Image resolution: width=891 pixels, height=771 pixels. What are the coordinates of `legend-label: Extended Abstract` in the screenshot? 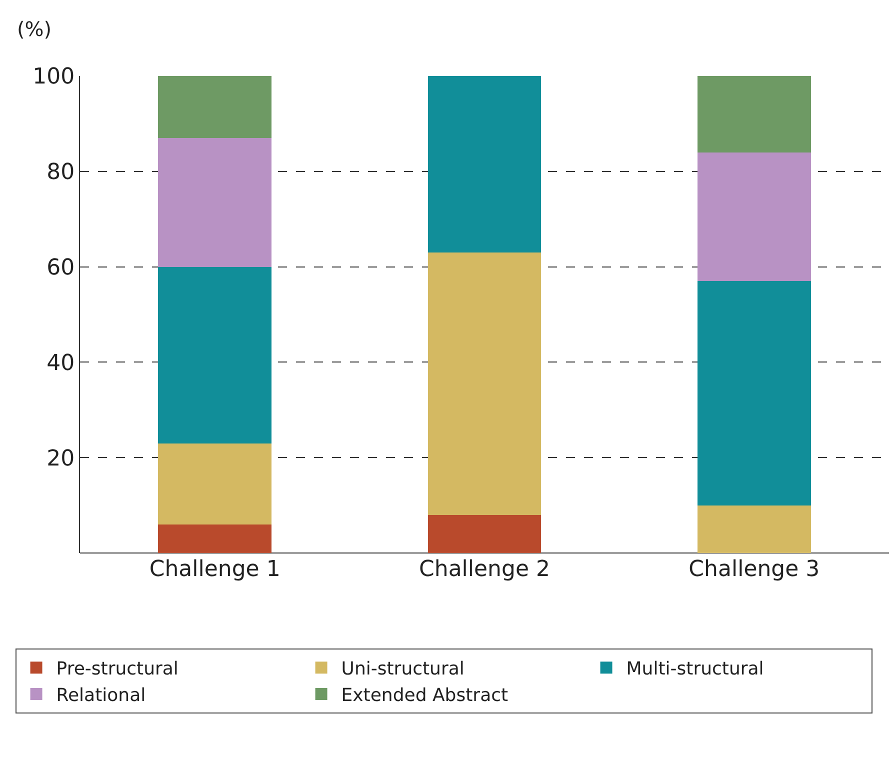 It's located at (424, 695).